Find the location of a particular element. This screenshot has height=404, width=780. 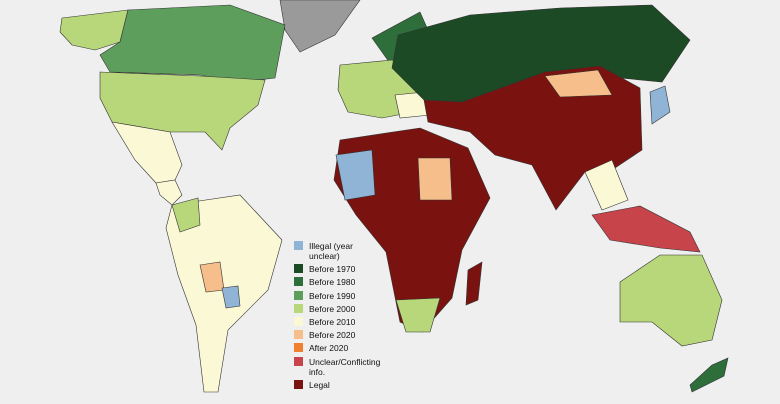

legend-label: Before 1980 is located at coordinates (332, 282).